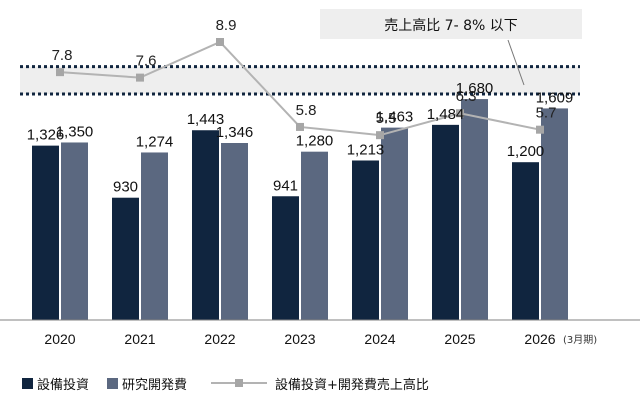  What do you see at coordinates (300, 126) in the screenshot?
I see `ratio-point-2023` at bounding box center [300, 126].